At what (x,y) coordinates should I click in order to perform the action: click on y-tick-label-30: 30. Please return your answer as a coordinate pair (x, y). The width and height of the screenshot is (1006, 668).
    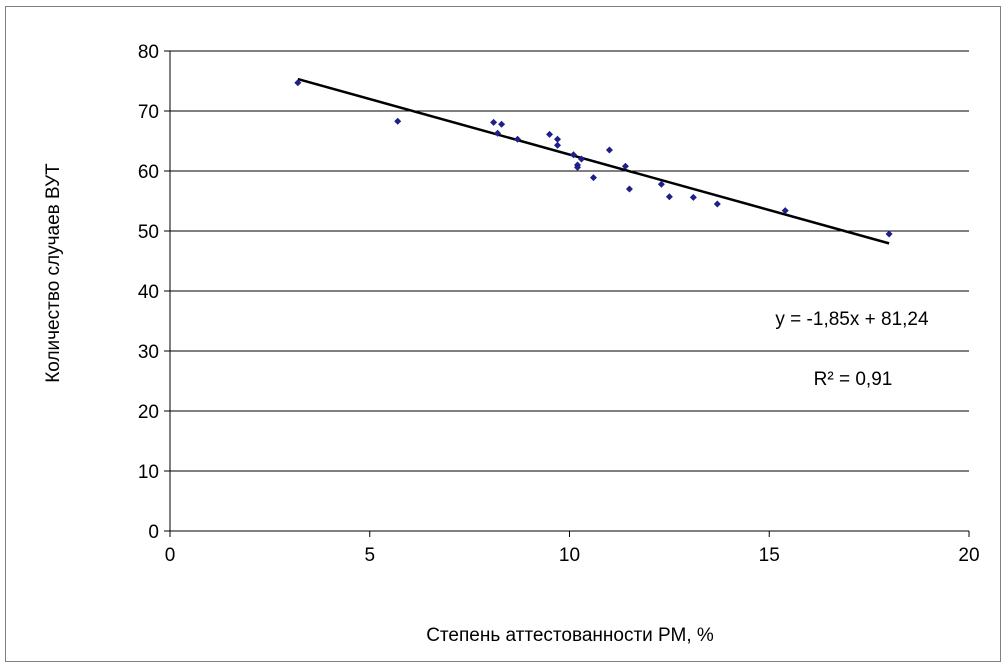
    Looking at the image, I should click on (148, 352).